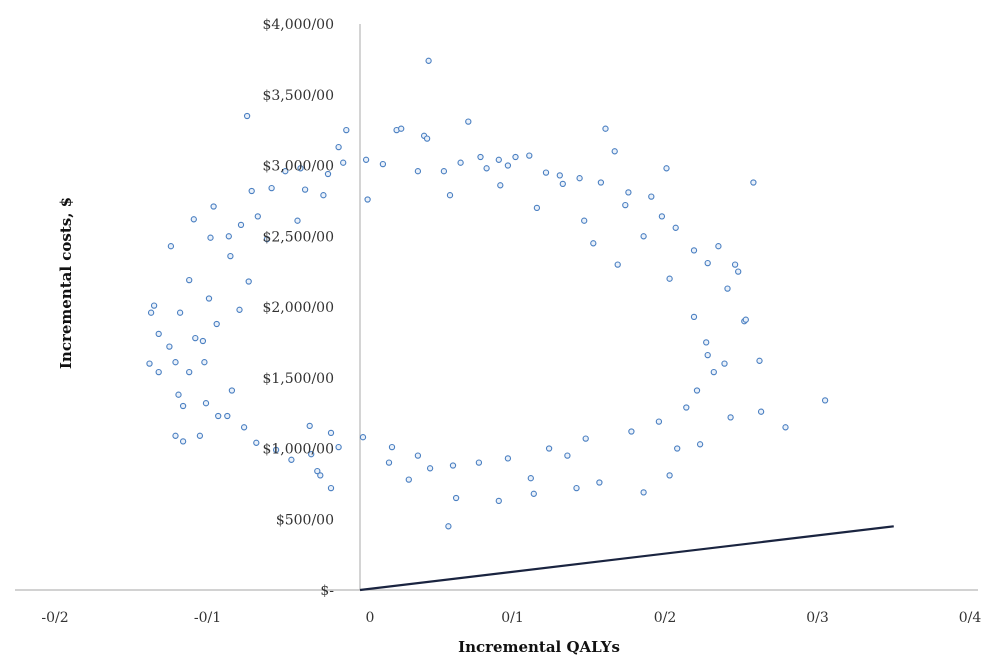  Describe the element at coordinates (512, 618) in the screenshot. I see `x-tick-label: 0/1` at that location.